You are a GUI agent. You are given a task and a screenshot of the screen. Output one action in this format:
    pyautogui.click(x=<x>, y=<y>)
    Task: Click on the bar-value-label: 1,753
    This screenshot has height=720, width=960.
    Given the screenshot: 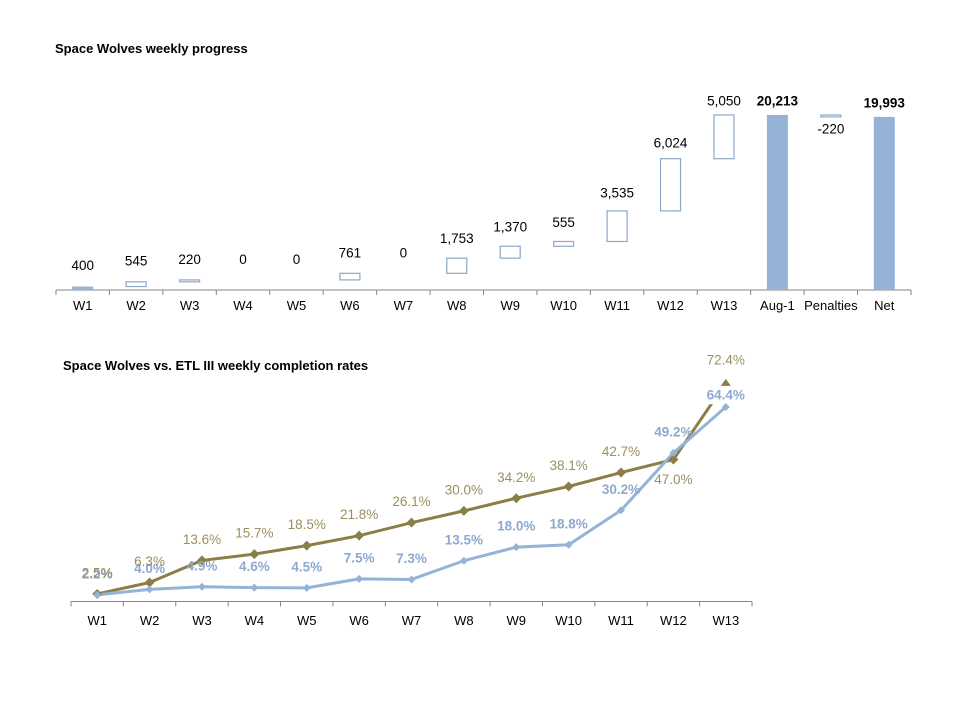 What is the action you would take?
    pyautogui.click(x=457, y=238)
    